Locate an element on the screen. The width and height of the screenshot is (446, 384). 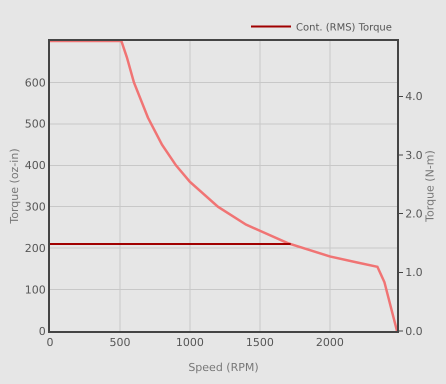
y-tick-label: 400 is located at coordinates (35, 165).